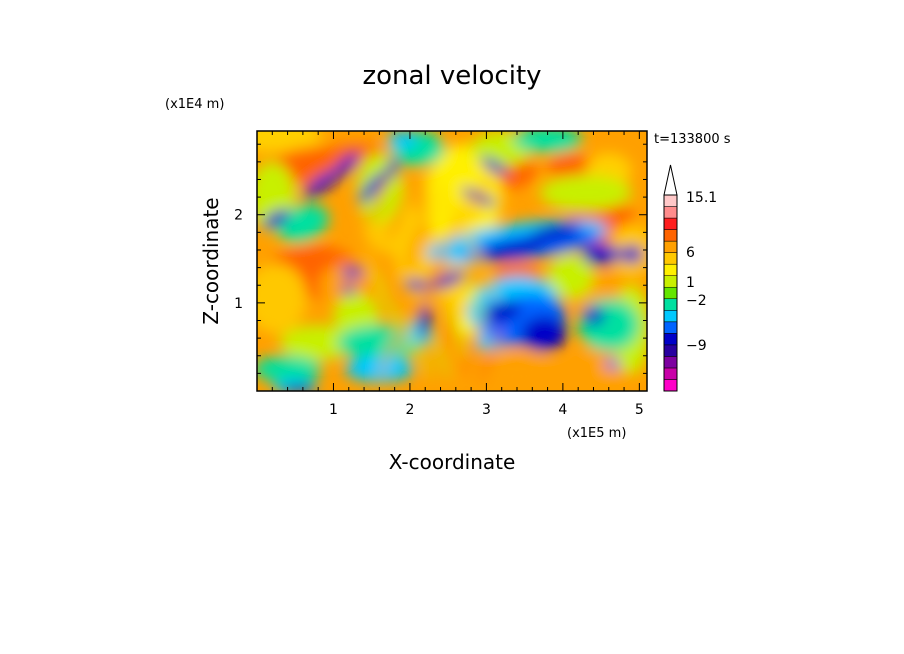 This screenshot has width=904, height=654. Describe the element at coordinates (696, 346) in the screenshot. I see `colorbar-tick-label: −9` at that location.